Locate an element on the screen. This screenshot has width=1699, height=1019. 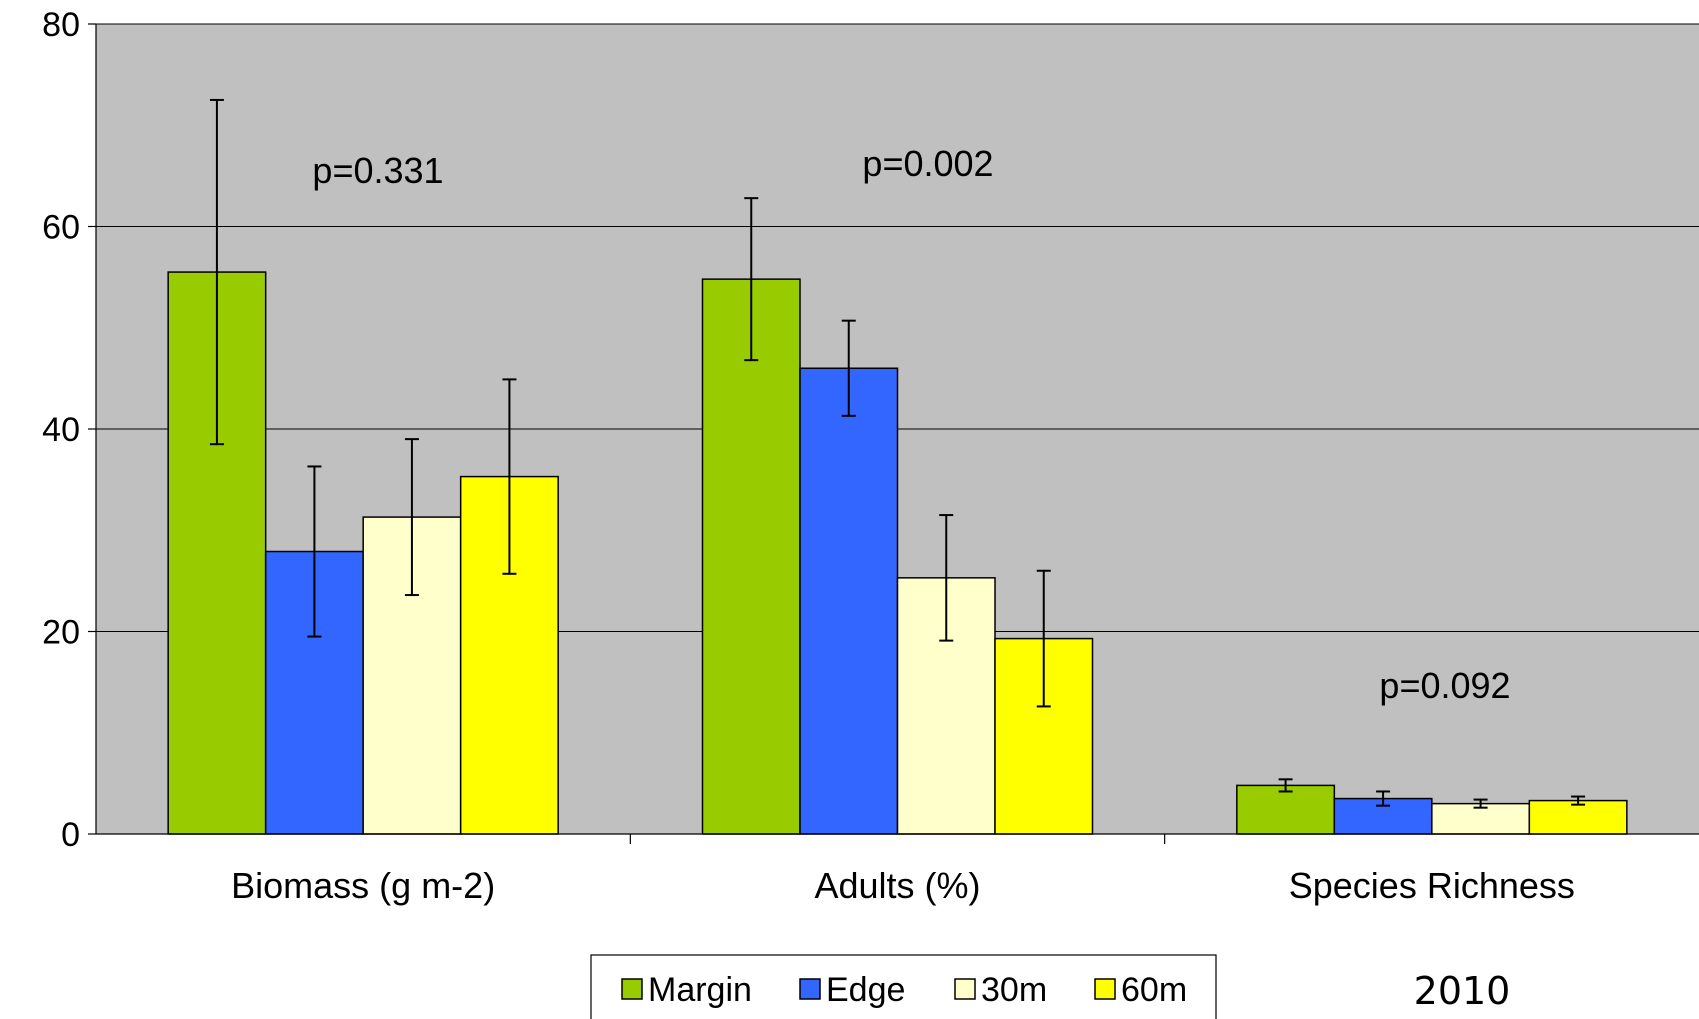
legend-label: 30m is located at coordinates (1014, 990).